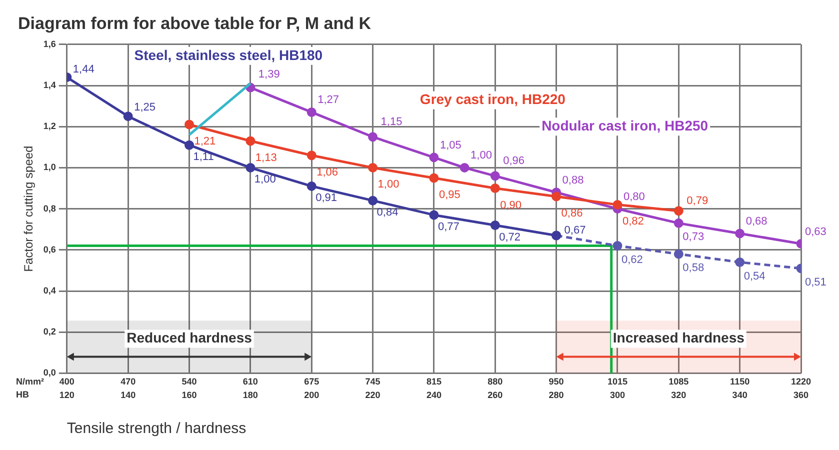 This screenshot has width=839, height=450. I want to click on data-label: 0,84, so click(387, 212).